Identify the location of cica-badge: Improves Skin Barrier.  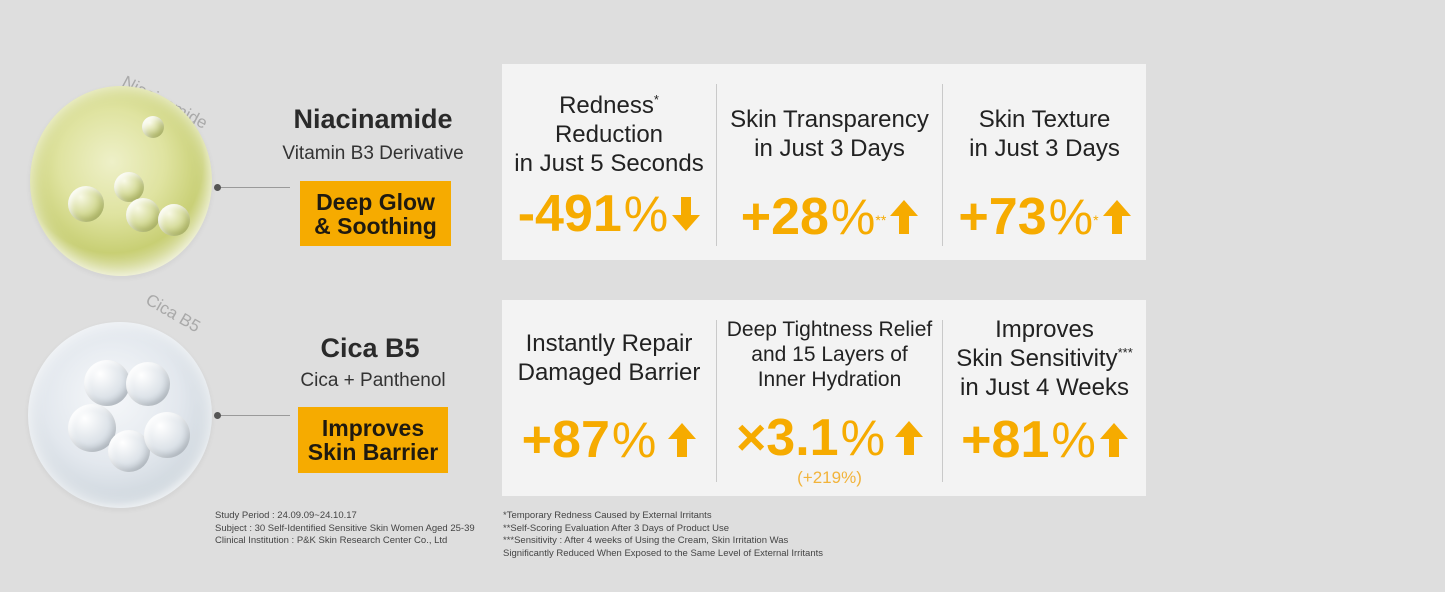
(373, 440).